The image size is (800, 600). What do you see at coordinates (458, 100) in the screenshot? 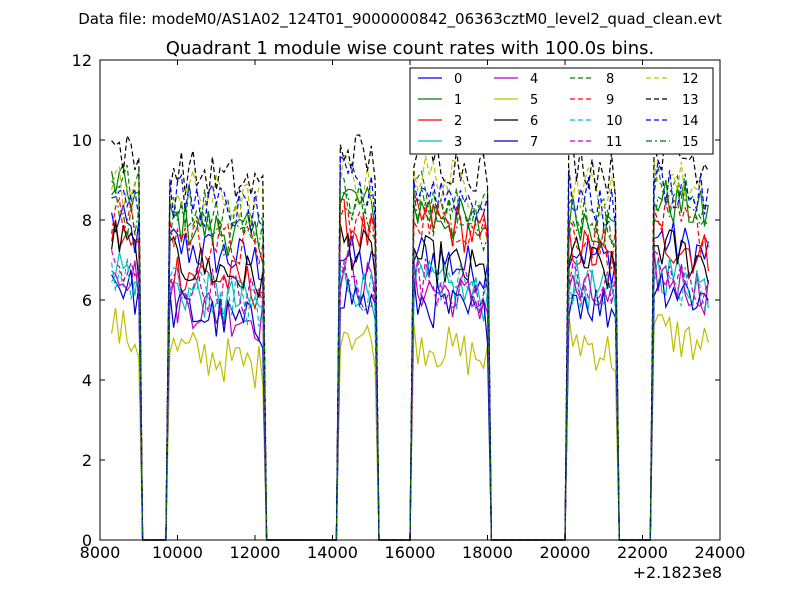
I see `legend-label: 1` at bounding box center [458, 100].